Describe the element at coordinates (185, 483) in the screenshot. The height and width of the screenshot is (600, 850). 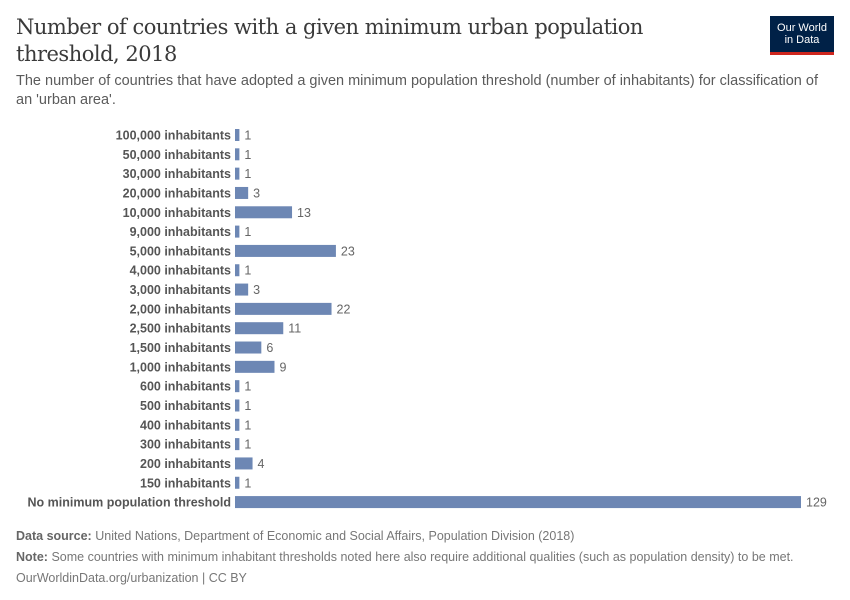
I see `category-label: 150 inhabitants` at that location.